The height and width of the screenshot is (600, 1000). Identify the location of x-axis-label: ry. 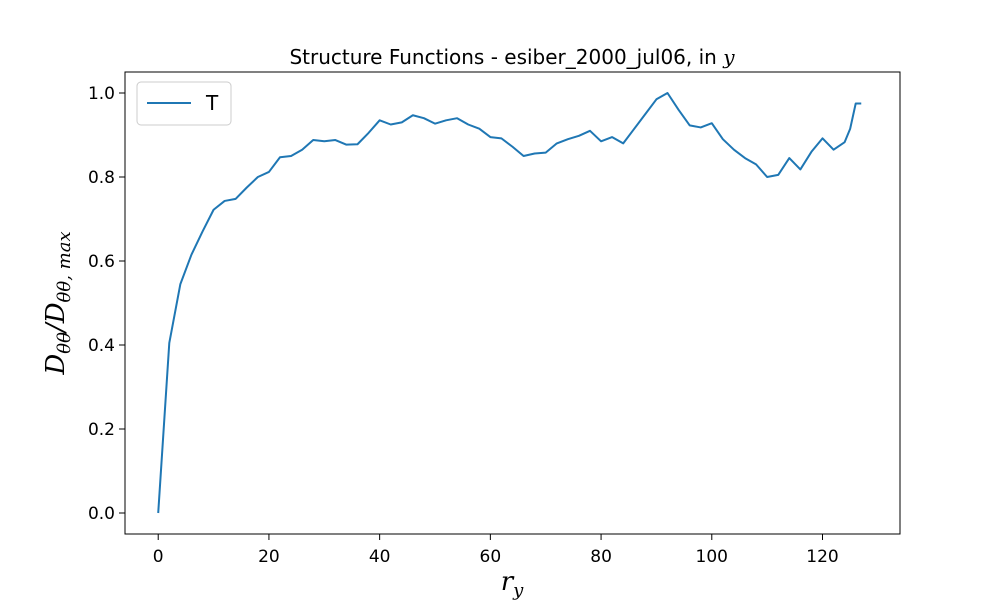
(512, 583).